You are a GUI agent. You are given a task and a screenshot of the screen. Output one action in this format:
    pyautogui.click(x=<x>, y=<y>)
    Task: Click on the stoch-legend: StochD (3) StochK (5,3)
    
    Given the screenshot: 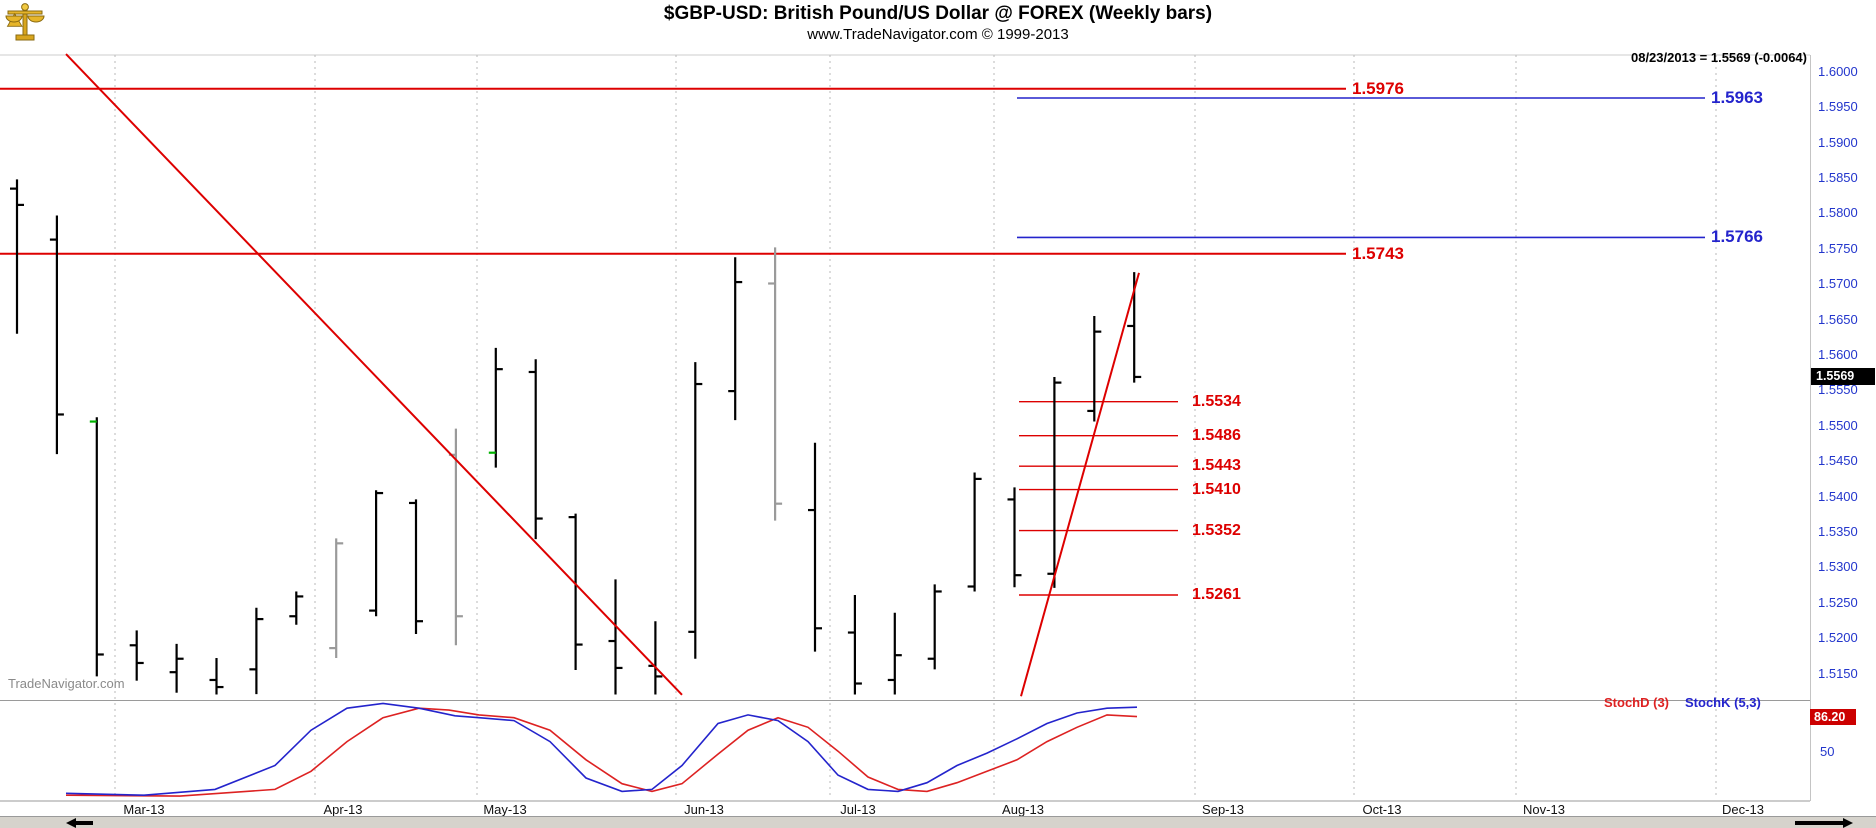 What is the action you would take?
    pyautogui.click(x=1709, y=702)
    